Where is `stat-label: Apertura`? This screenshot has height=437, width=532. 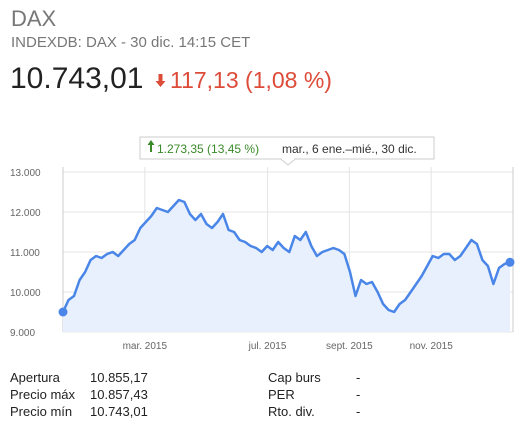
stat-label: Apertura is located at coordinates (35, 377).